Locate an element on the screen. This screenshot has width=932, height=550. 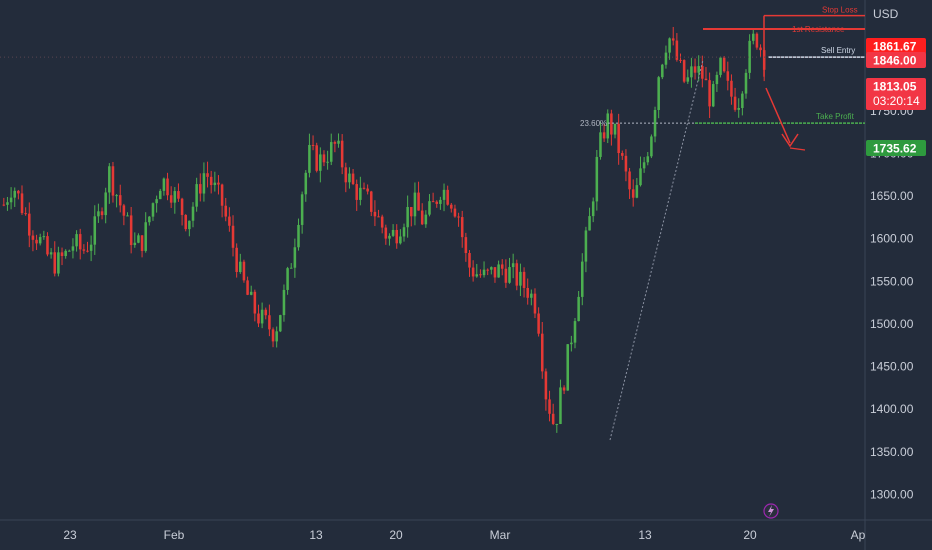
price-tag-box is located at coordinates (896, 60).